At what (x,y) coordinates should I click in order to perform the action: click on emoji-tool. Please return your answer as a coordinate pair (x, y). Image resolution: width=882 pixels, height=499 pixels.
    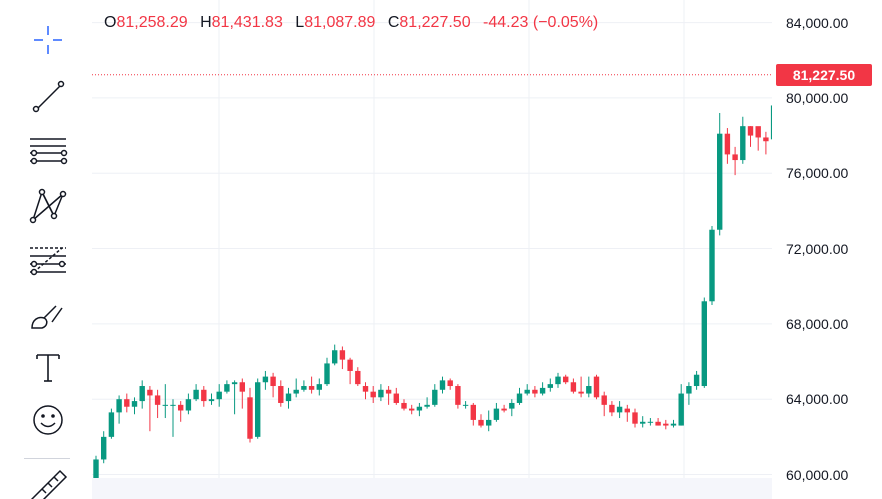
    Looking at the image, I should click on (48, 420).